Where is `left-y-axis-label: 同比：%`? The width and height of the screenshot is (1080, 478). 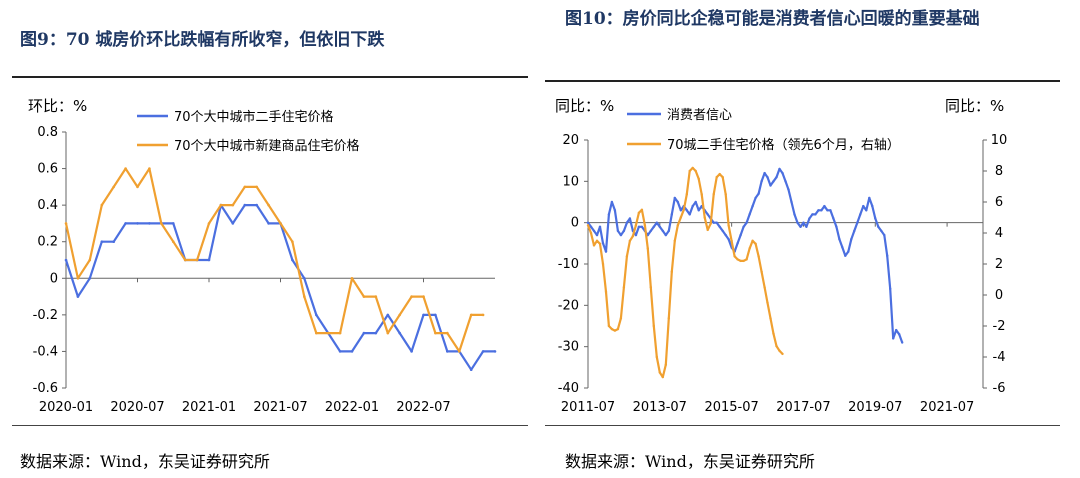 left-y-axis-label: 同比：% is located at coordinates (584, 106).